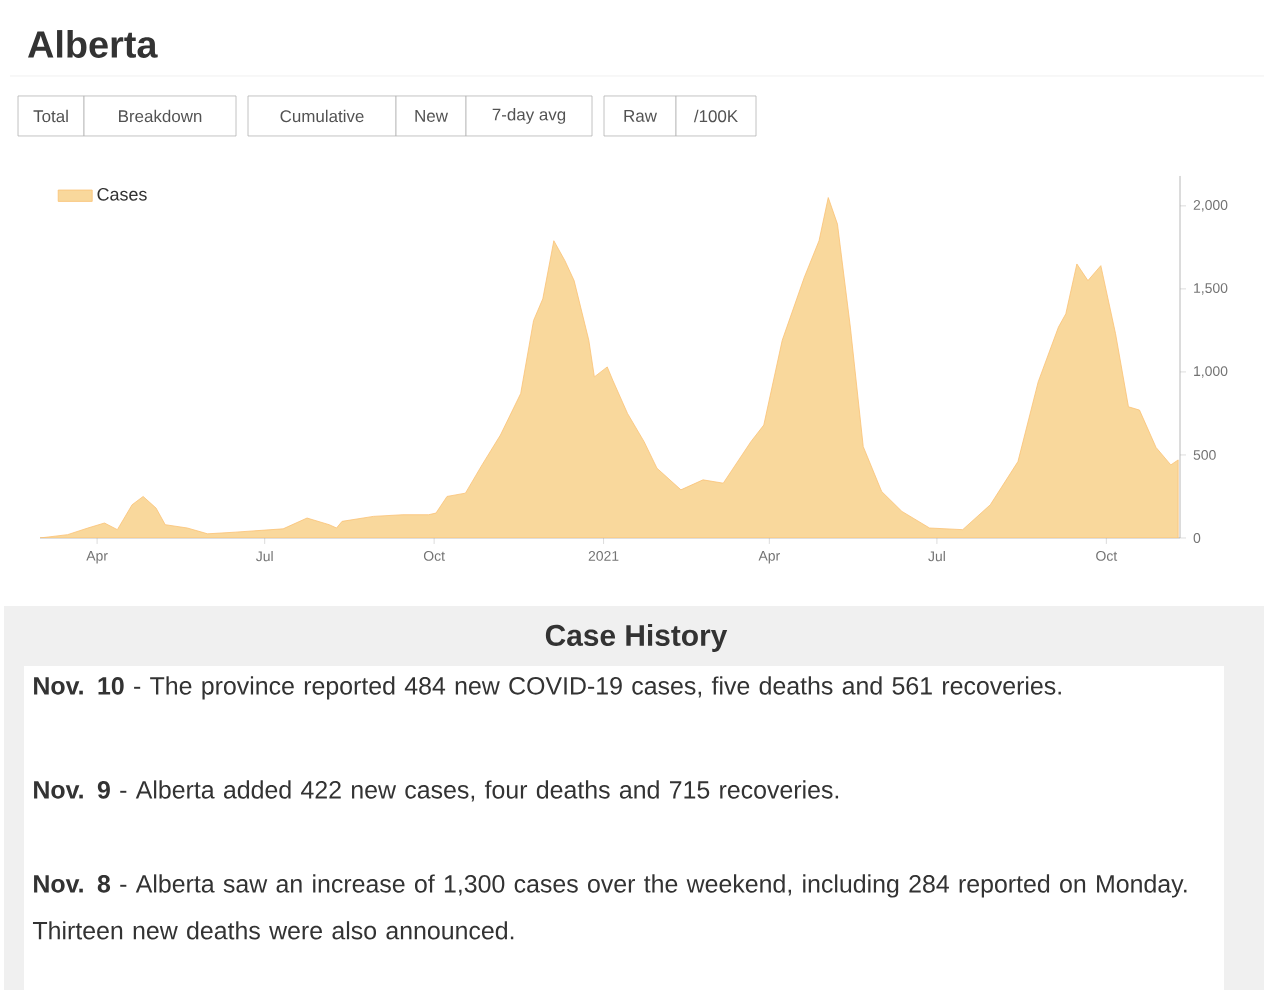  Describe the element at coordinates (160, 116) in the screenshot. I see `text: Breakdown` at that location.